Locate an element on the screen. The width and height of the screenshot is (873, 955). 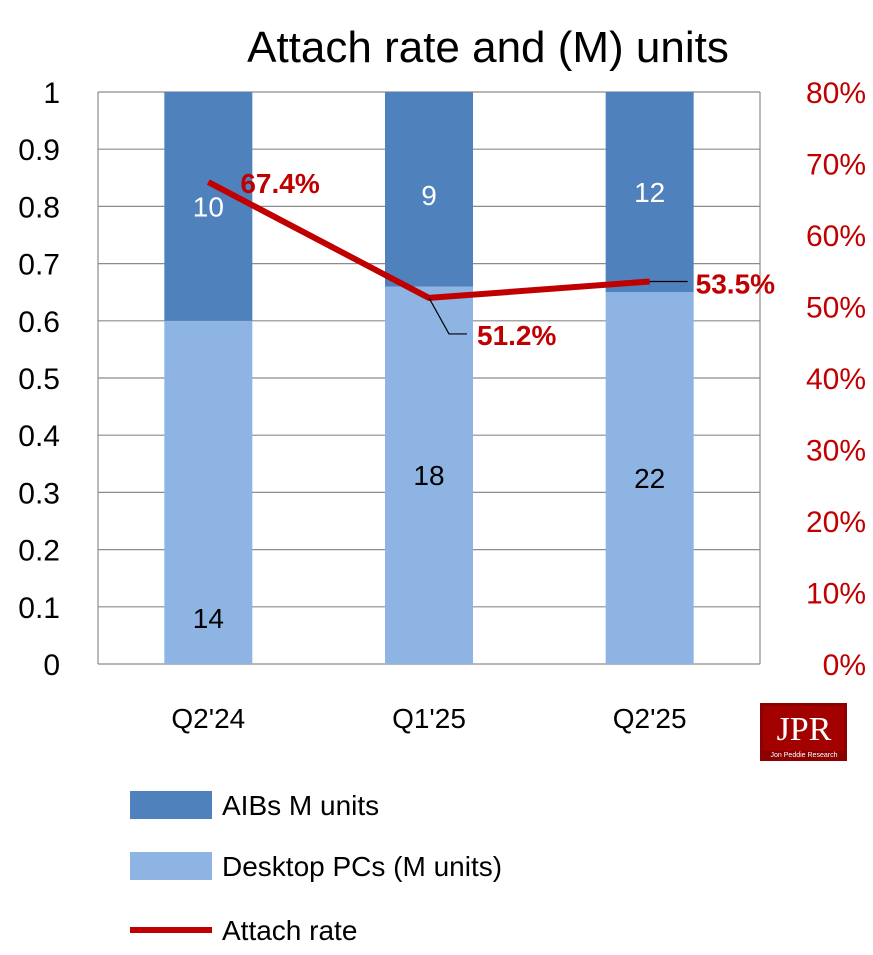
y-tick-label: 0.5 is located at coordinates (39, 379).